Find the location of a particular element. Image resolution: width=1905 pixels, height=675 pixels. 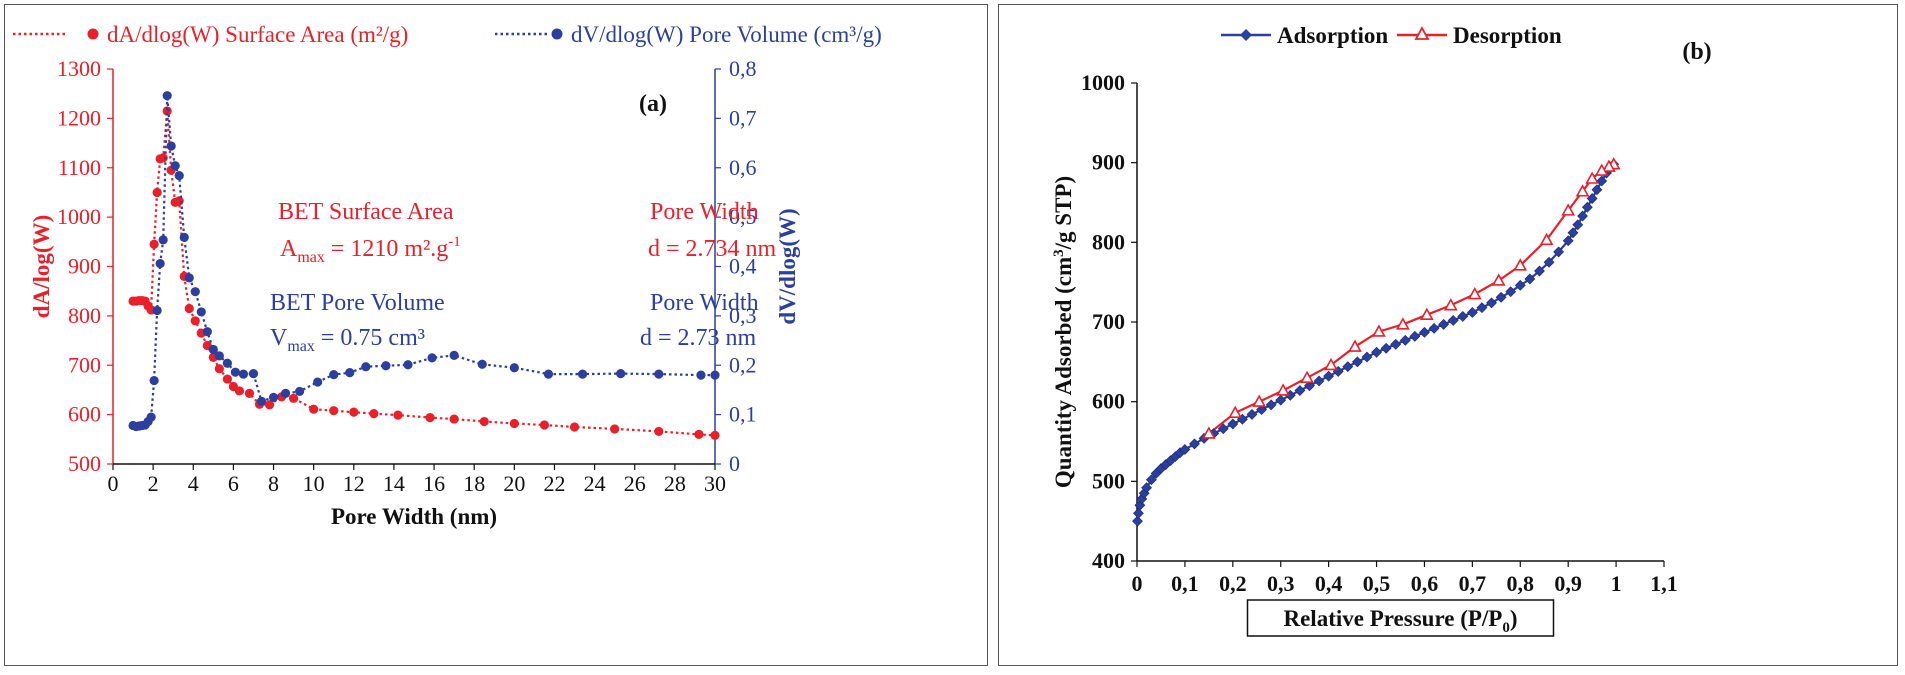

y-right-axis-title: dV/dlog(W) is located at coordinates (787, 266).